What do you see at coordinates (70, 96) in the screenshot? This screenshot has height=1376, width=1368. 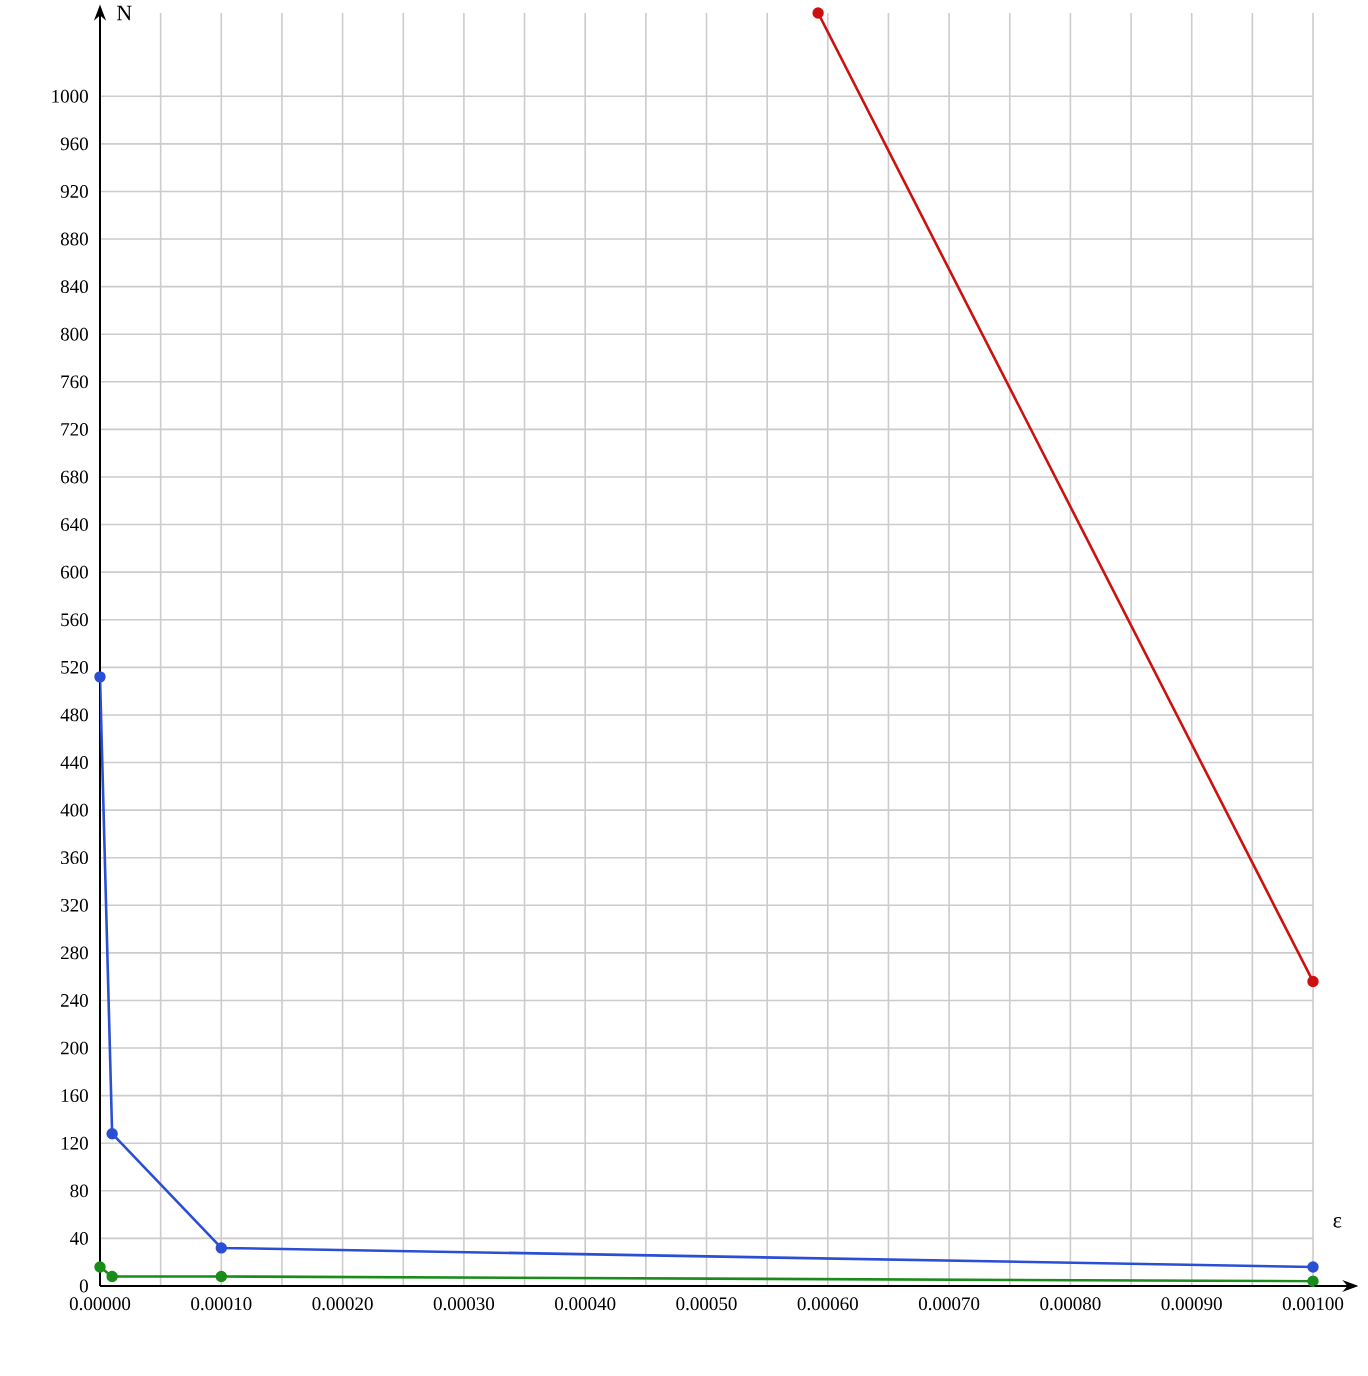 I see `y-tick-label: 1000` at bounding box center [70, 96].